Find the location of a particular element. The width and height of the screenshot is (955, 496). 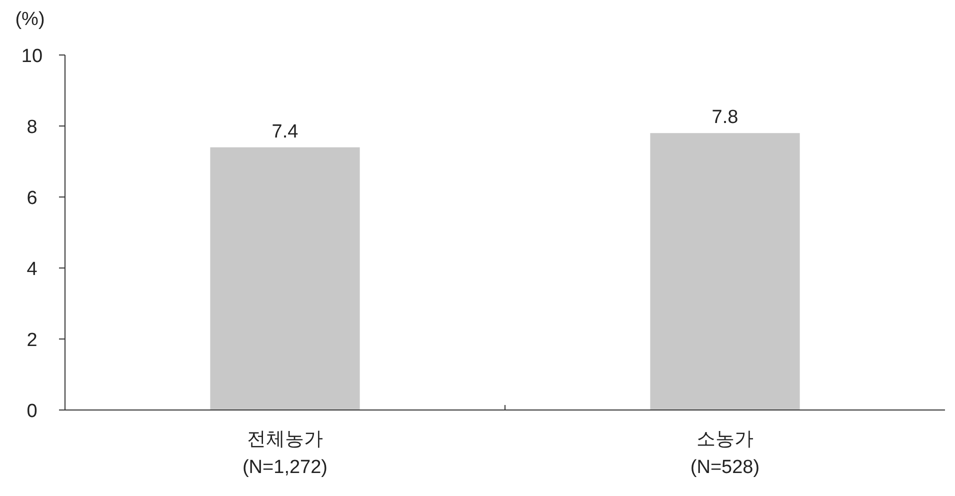

x-tick-label: 소농가 (N=528) is located at coordinates (725, 453).